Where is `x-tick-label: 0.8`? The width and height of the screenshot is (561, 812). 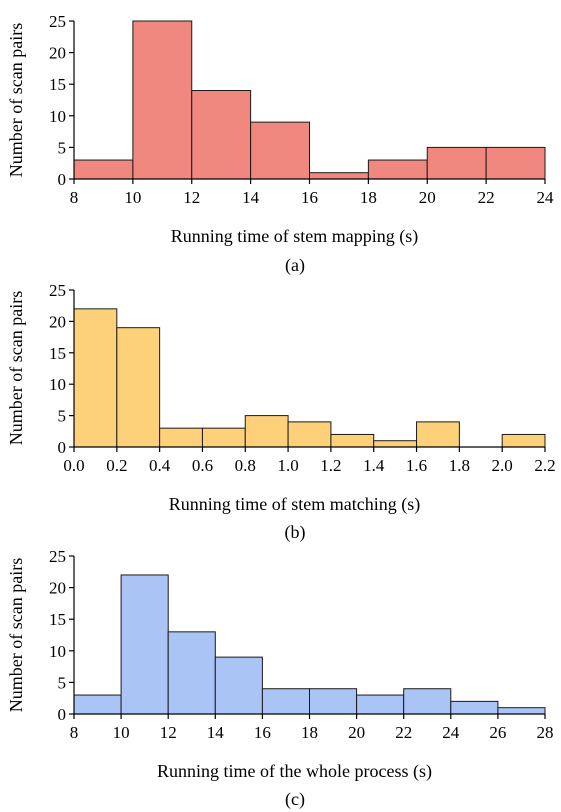
x-tick-label: 0.8 is located at coordinates (245, 465).